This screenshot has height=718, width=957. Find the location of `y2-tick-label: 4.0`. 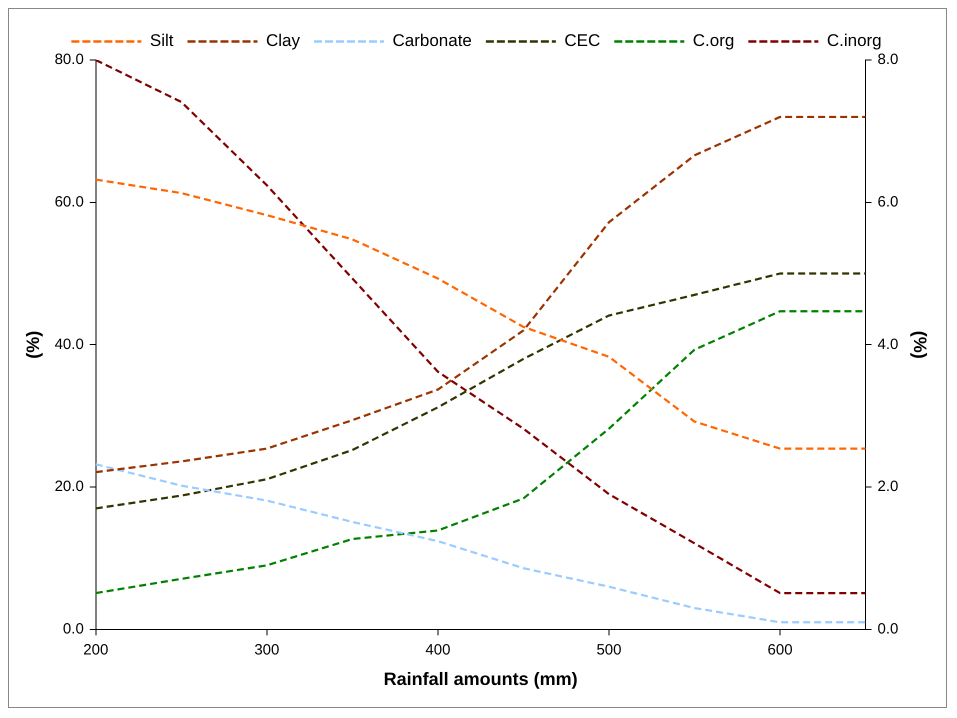

y2-tick-label: 4.0 is located at coordinates (888, 344).